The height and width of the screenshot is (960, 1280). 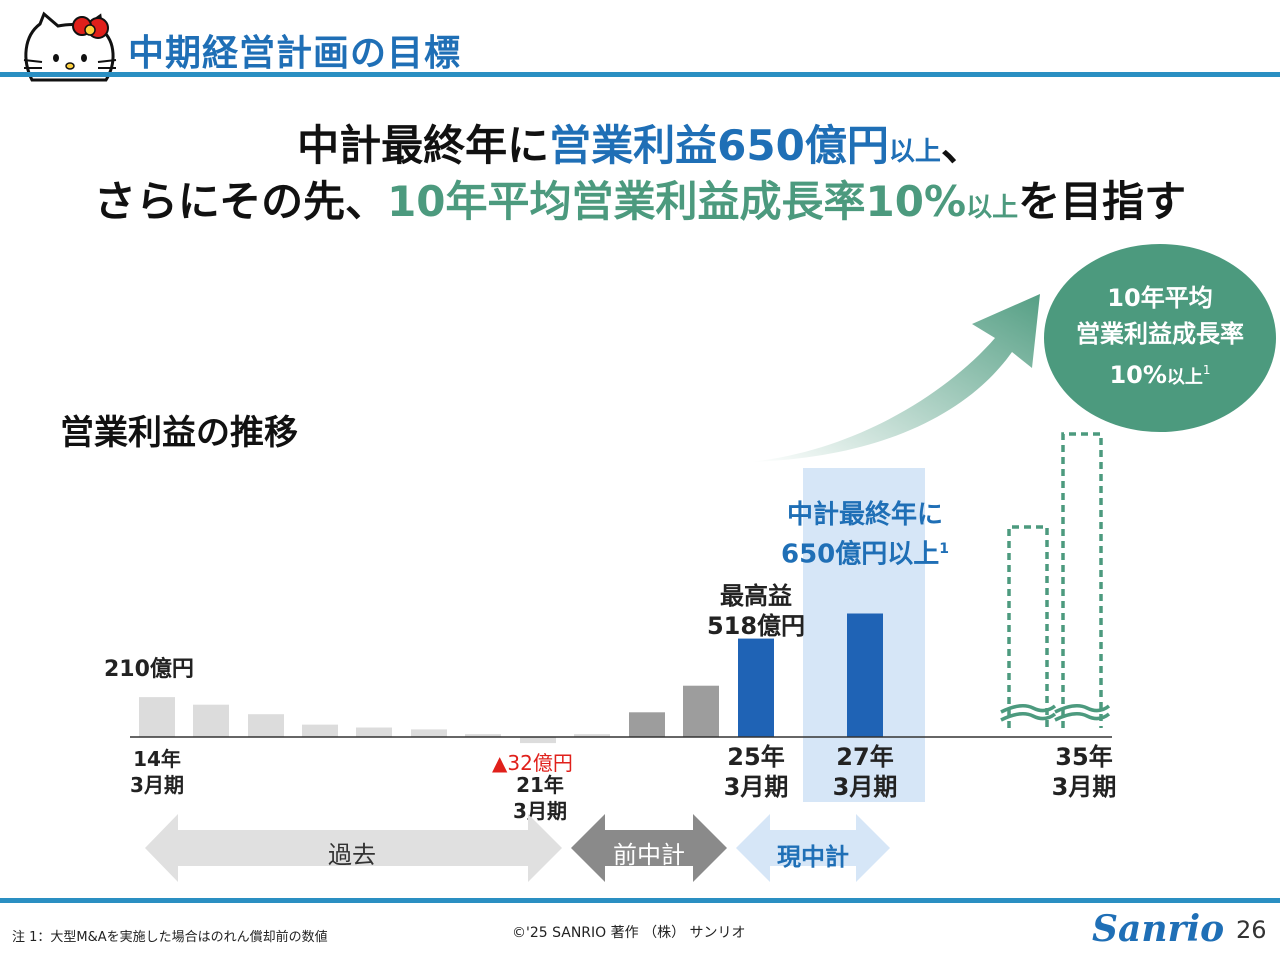 I want to click on axis-label-fy14: 14年 3月期, so click(x=157, y=772).